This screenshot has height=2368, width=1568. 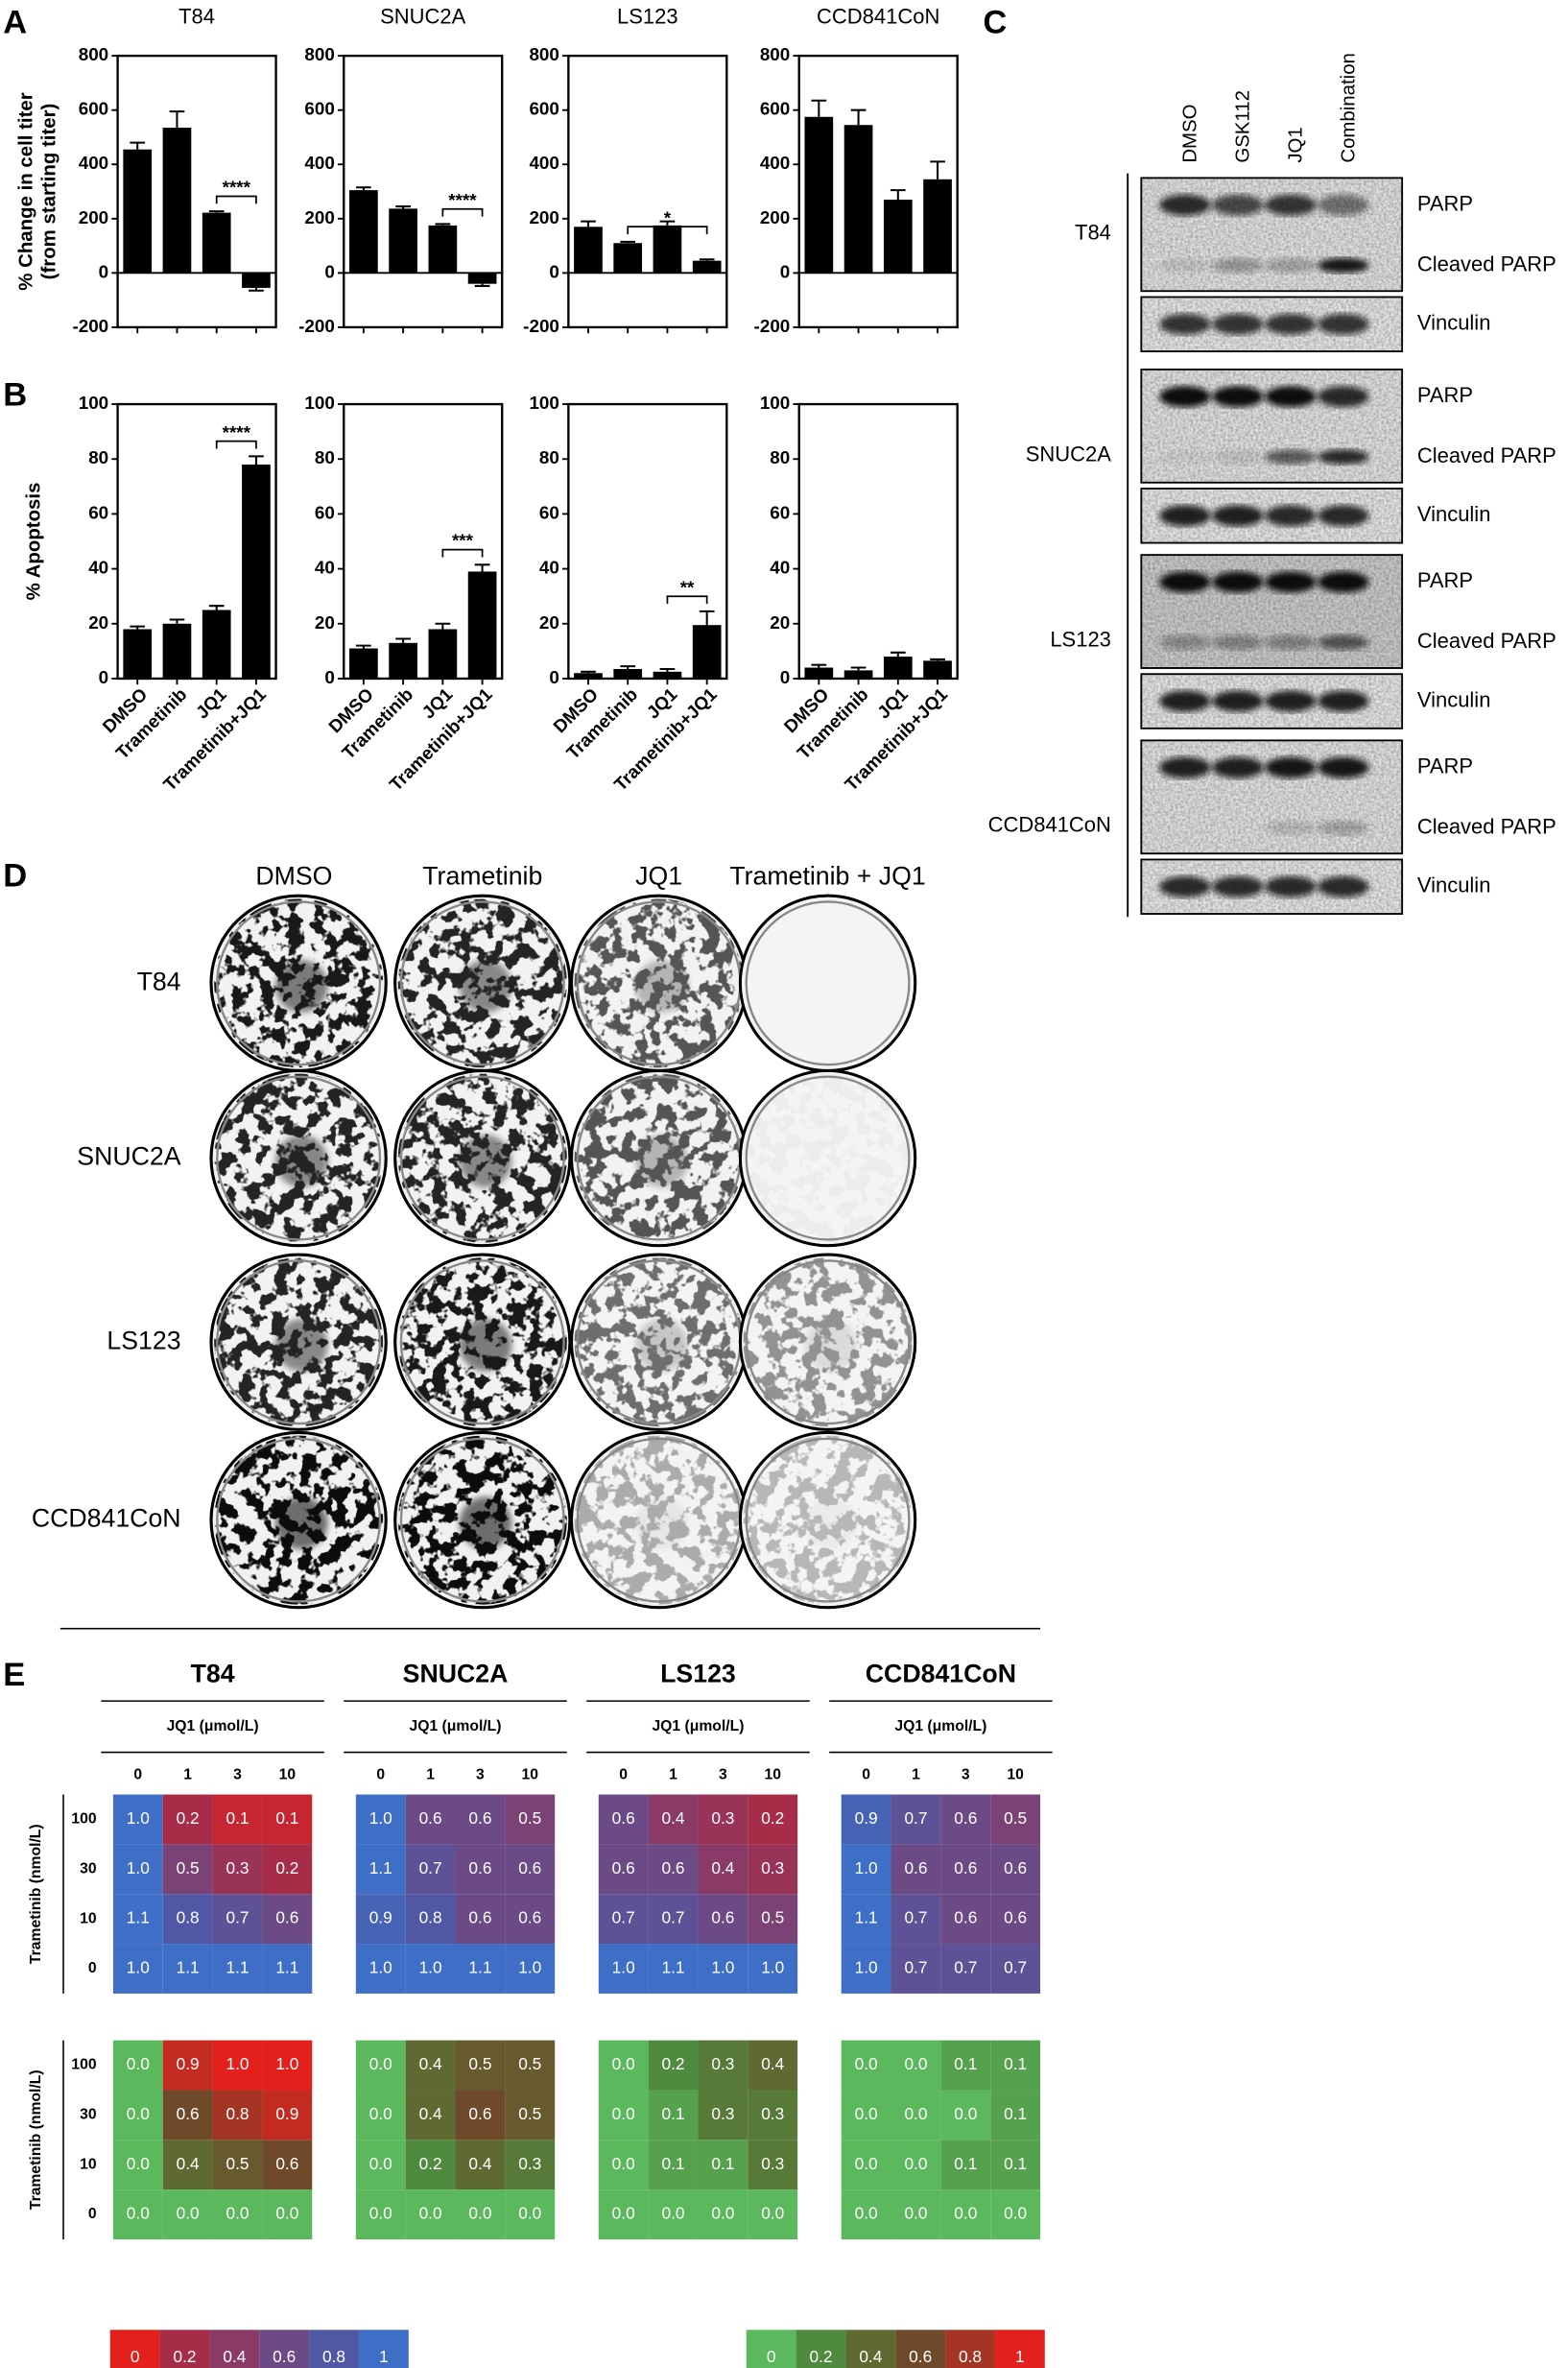 What do you see at coordinates (1486, 455) in the screenshot?
I see `band-label: Cleaved PARP` at bounding box center [1486, 455].